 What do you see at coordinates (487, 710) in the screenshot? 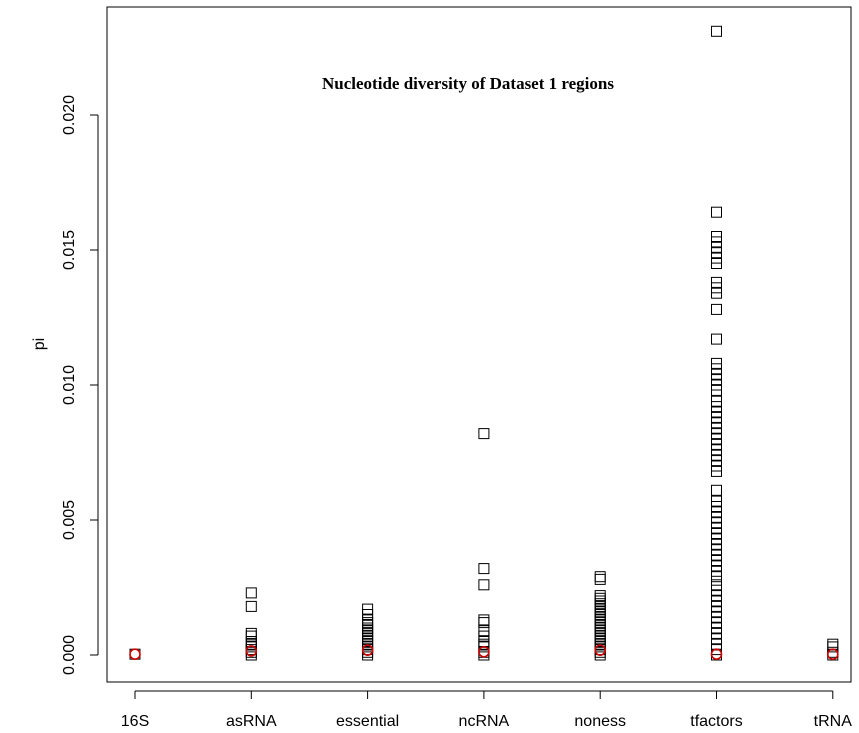
I see `x-axis: 16S asRNA essential ncRNA noness tfactors tRNA` at bounding box center [487, 710].